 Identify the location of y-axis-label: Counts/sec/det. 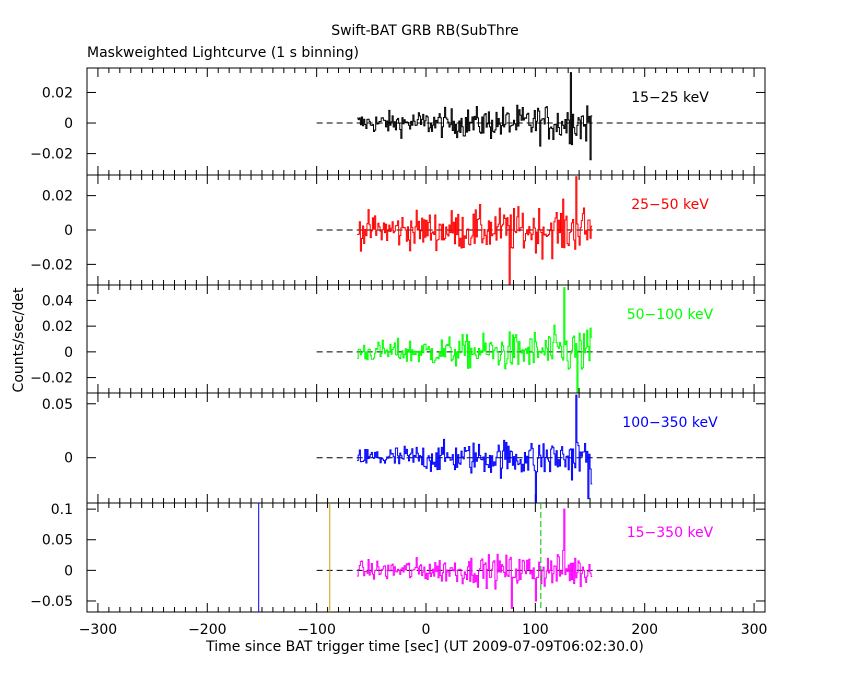
(19, 339).